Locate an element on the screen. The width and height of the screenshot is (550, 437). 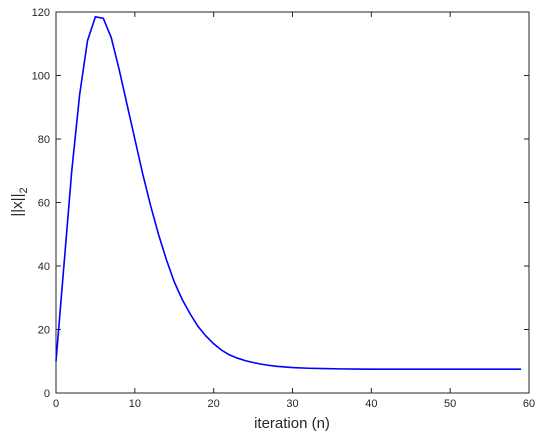
x-axis-title: iteration (n) is located at coordinates (292, 423).